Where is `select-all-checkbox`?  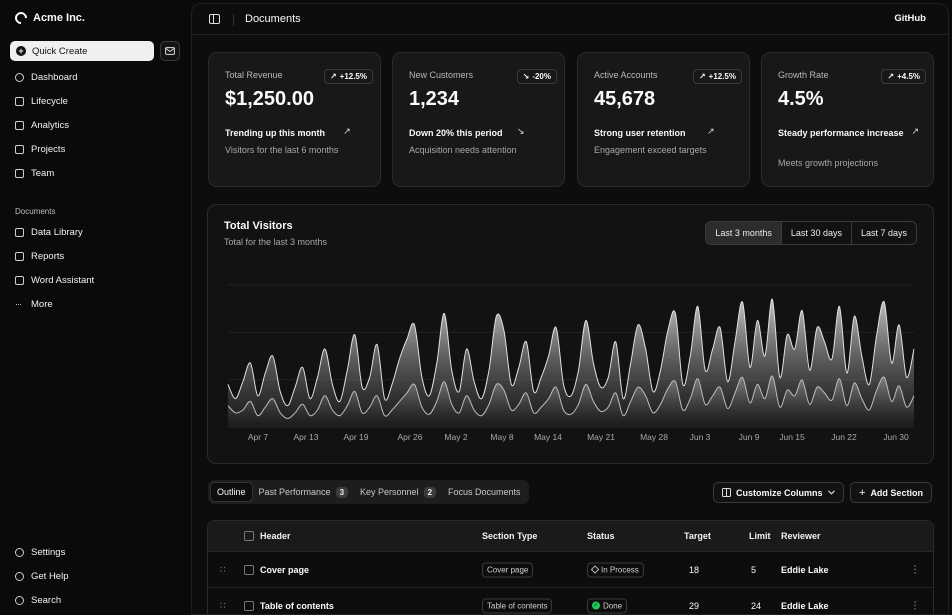
select-all-checkbox is located at coordinates (249, 536).